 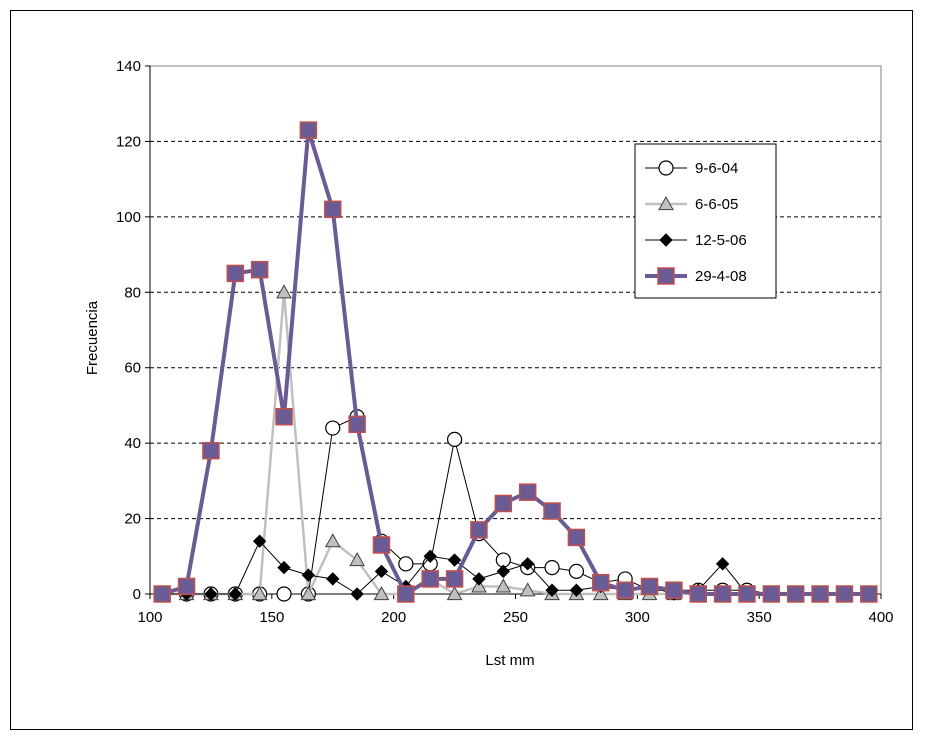 What do you see at coordinates (509, 660) in the screenshot?
I see `x-axis-label: Lst mm` at bounding box center [509, 660].